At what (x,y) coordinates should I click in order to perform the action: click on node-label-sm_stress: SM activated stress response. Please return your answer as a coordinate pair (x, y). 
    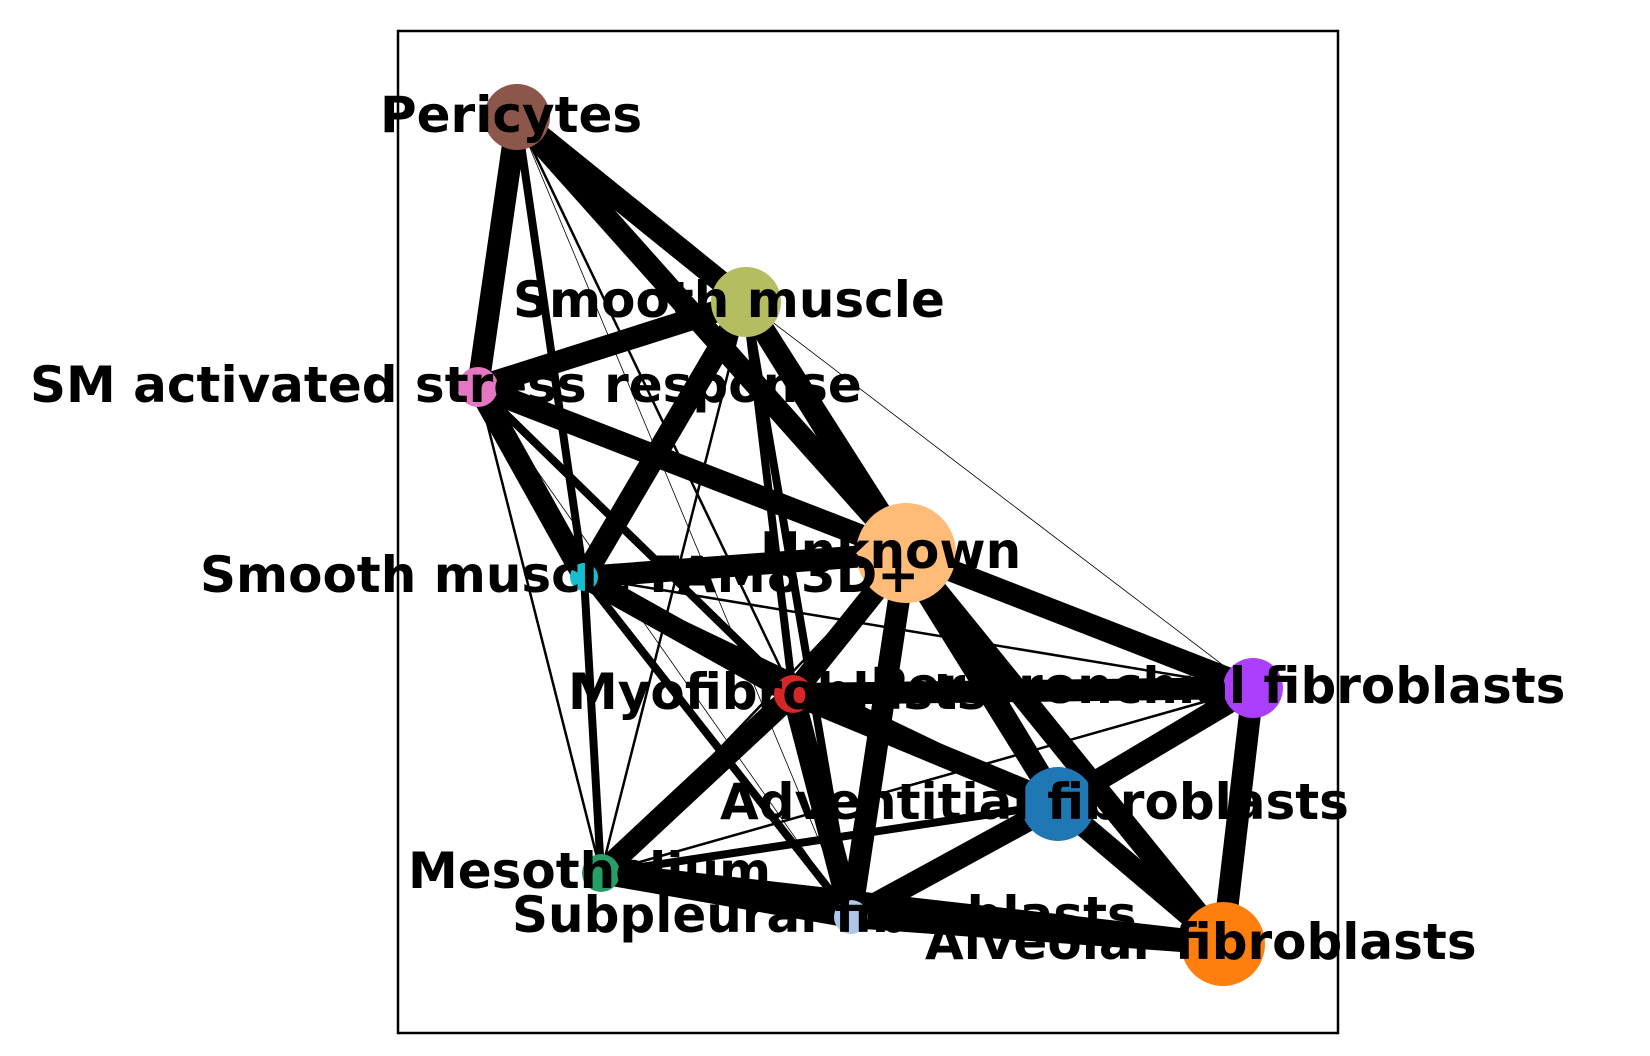
    Looking at the image, I should click on (446, 385).